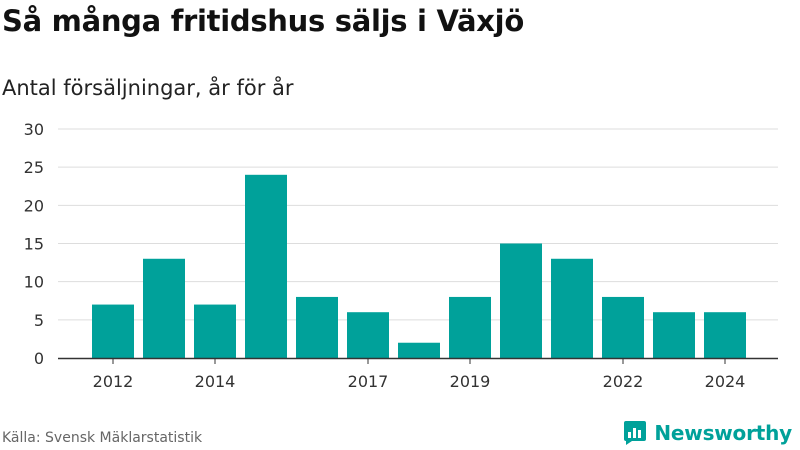  I want to click on bar-2016, so click(317, 327).